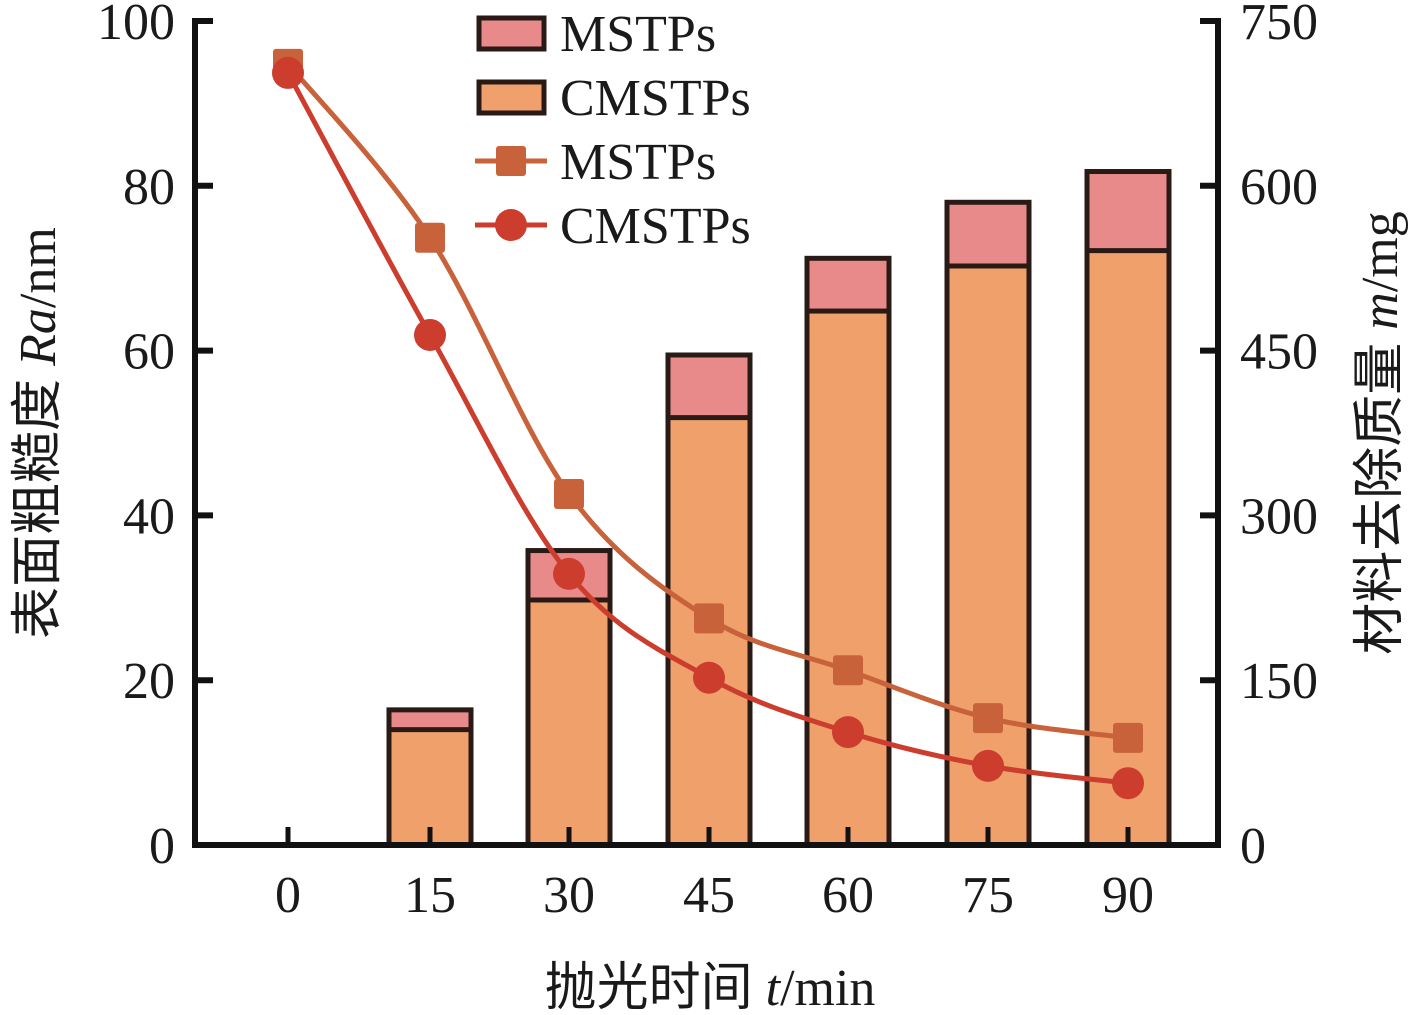  I want to click on y-tick-label-left: 40, so click(149, 516).